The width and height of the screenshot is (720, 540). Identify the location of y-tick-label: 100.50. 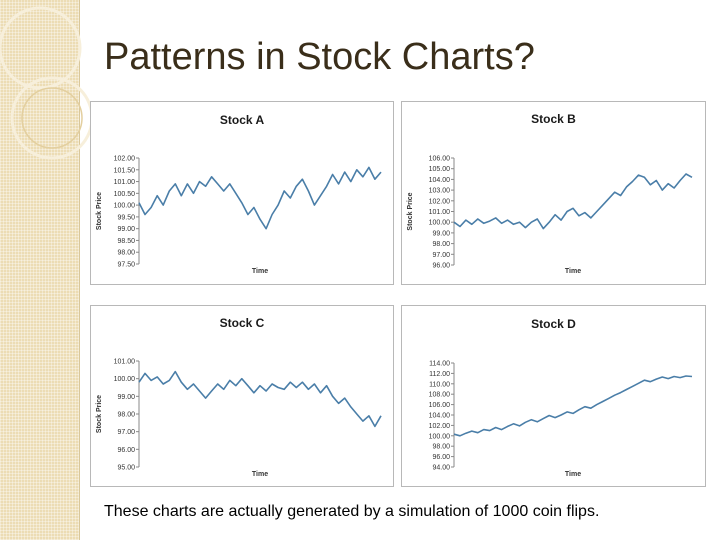
(125, 194).